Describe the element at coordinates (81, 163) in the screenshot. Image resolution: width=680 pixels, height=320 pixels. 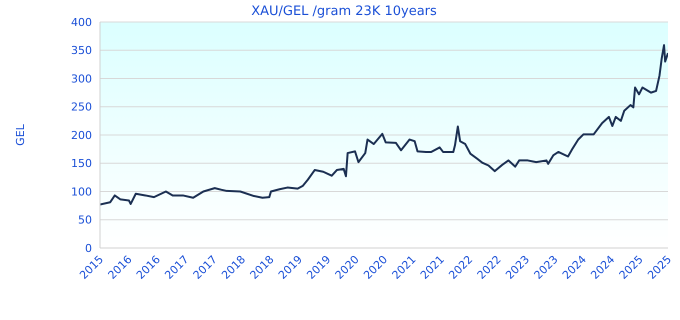
I see `y-tick-label: 150` at that location.